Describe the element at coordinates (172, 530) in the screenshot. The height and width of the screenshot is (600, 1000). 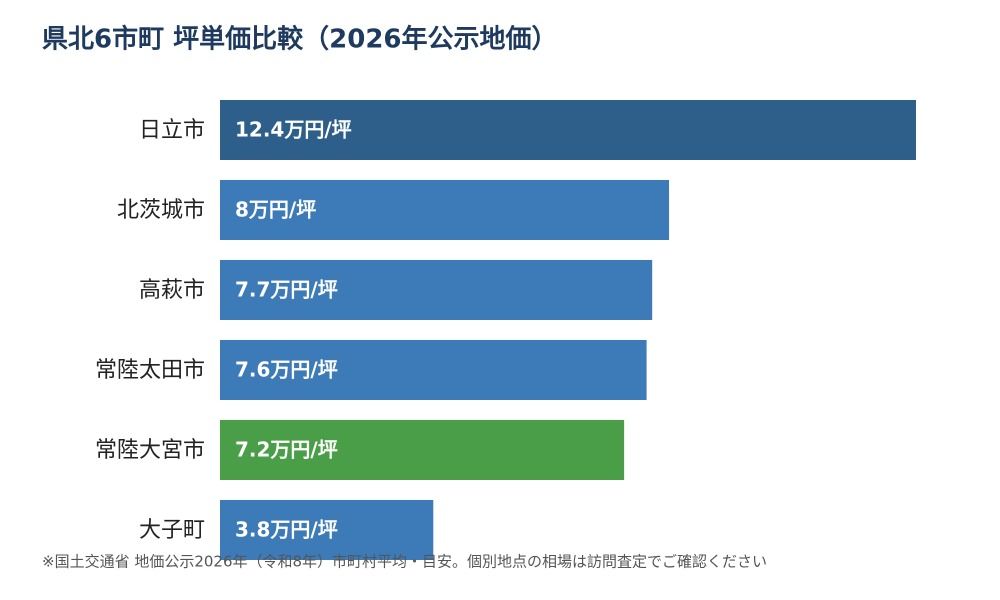
I see `category-label: 大子町` at that location.